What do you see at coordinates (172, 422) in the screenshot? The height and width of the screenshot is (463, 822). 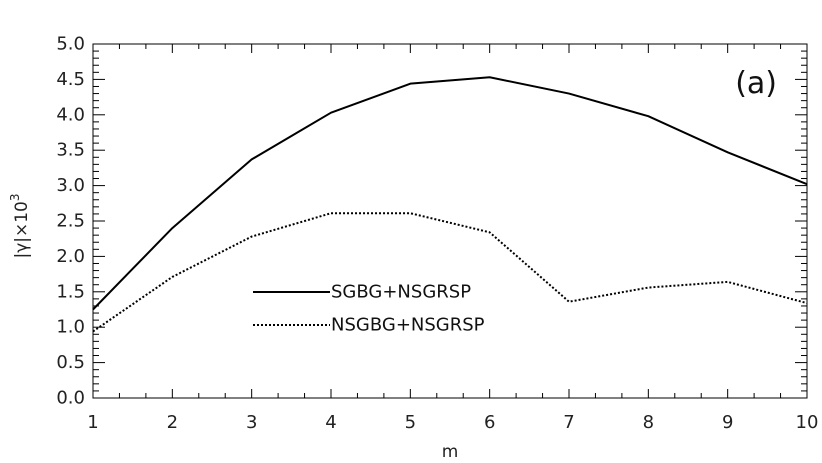 I see `x-tick-label: 2` at bounding box center [172, 422].